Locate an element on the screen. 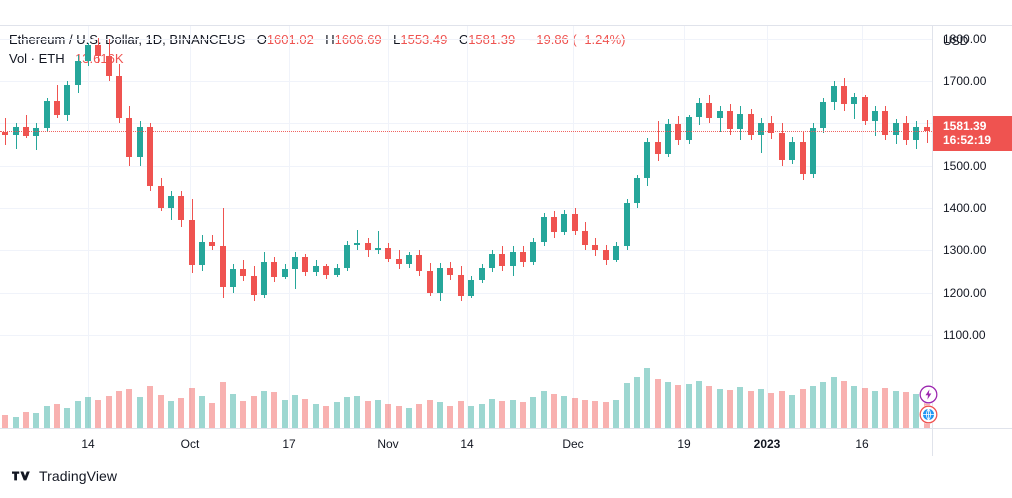 This screenshot has width=1012, height=498. price-axis-unit: USD is located at coordinates (956, 41).